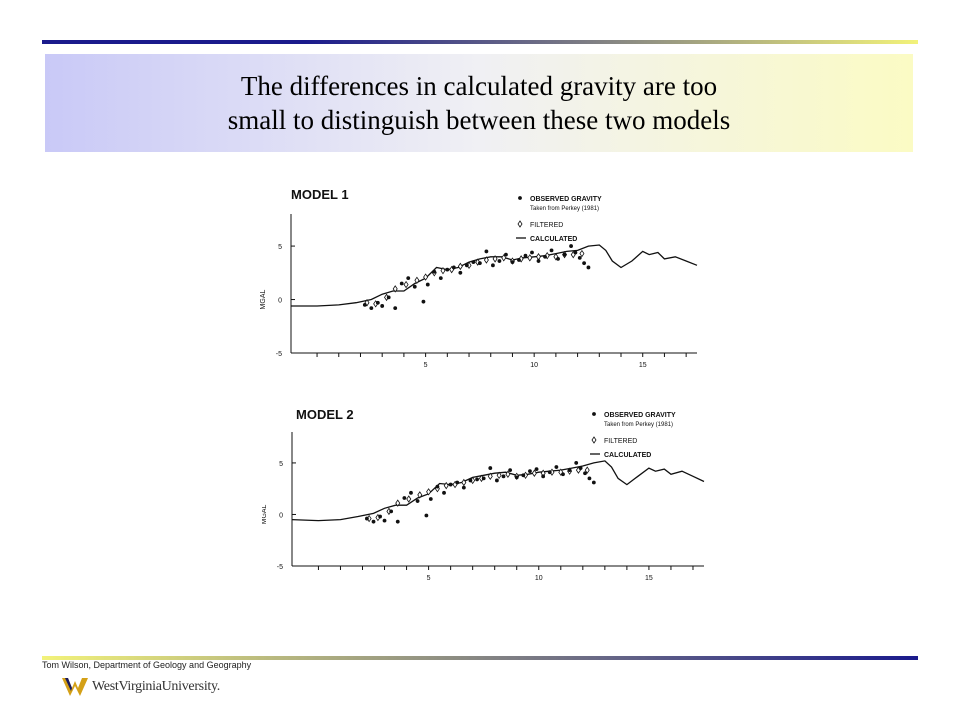 This screenshot has width=960, height=720. Describe the element at coordinates (75, 687) in the screenshot. I see `wv-logo-icon` at that location.